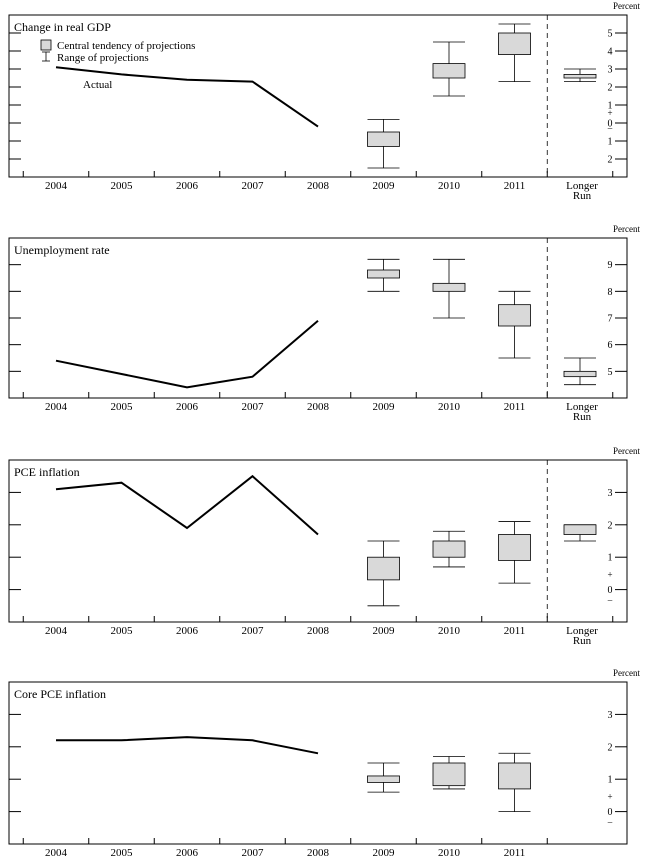 The image size is (650, 859). What do you see at coordinates (126, 46) in the screenshot?
I see `legend-box-label: Central tendency of projections` at bounding box center [126, 46].